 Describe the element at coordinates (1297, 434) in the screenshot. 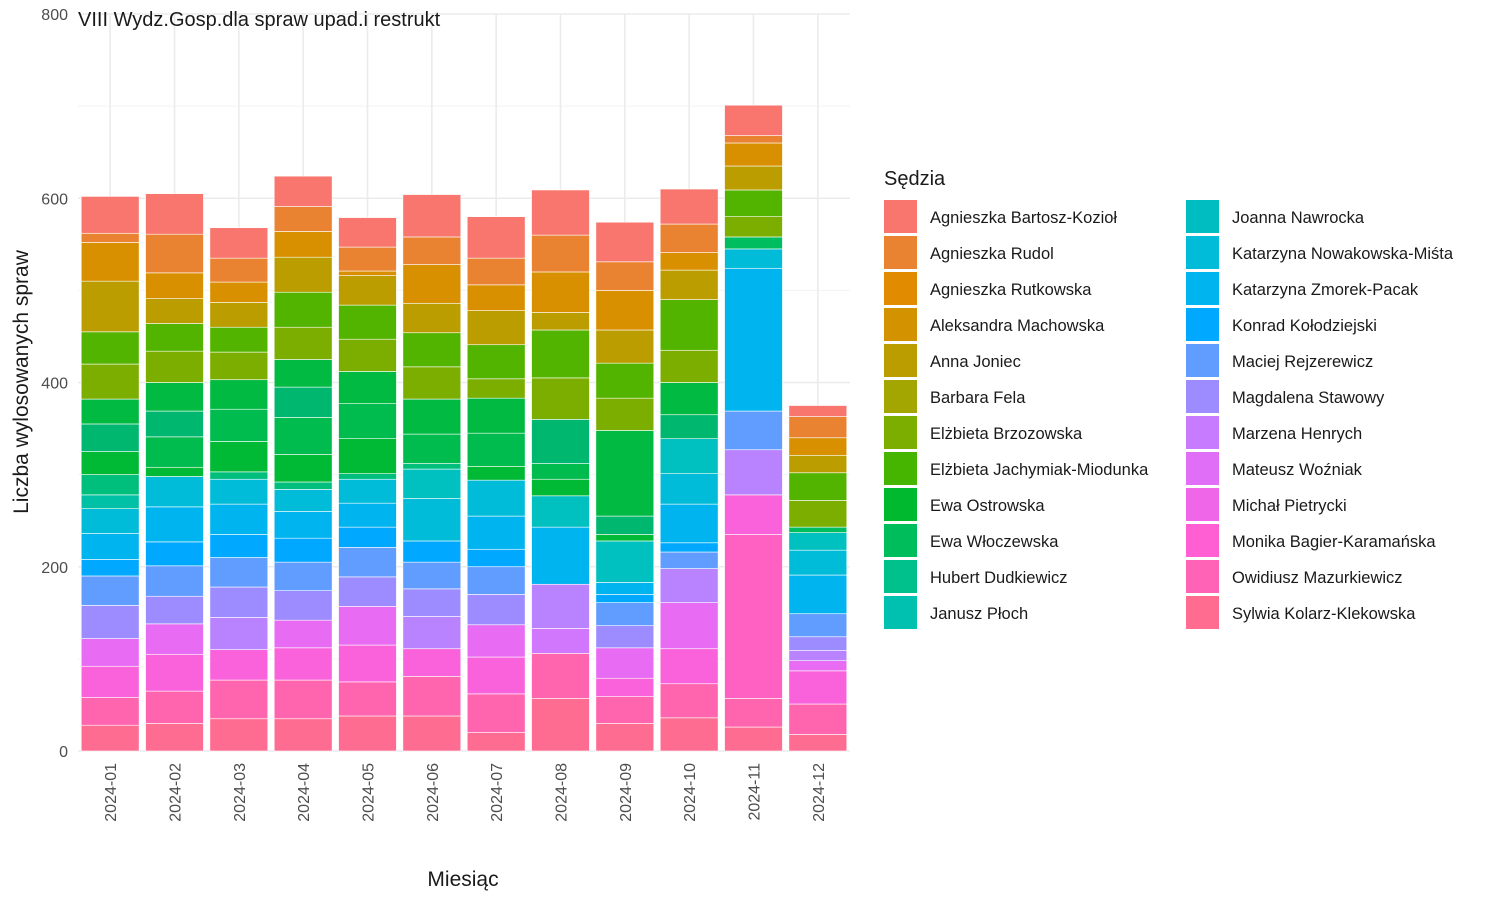

I see `legend-label: Marzena Henrych` at that location.